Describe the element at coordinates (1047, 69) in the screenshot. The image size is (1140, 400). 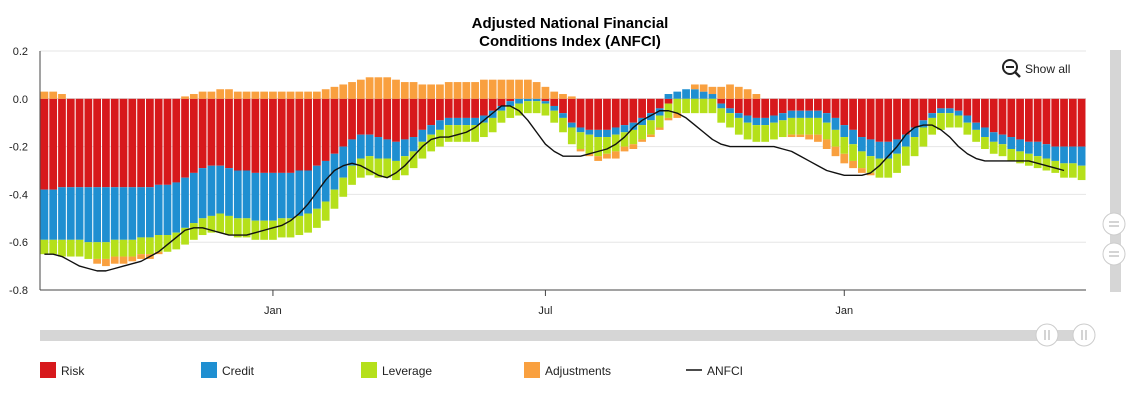
I see `show-all-label: Show all` at that location.